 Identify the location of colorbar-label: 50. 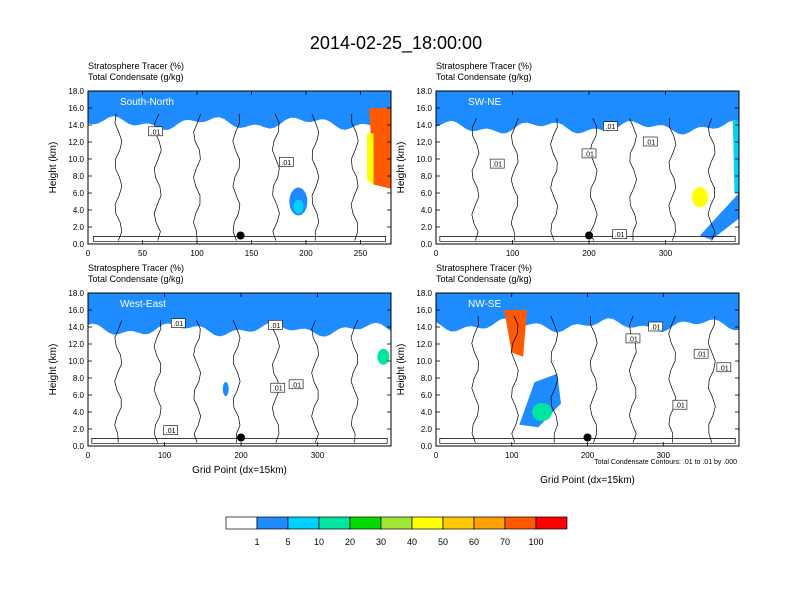
(443, 542).